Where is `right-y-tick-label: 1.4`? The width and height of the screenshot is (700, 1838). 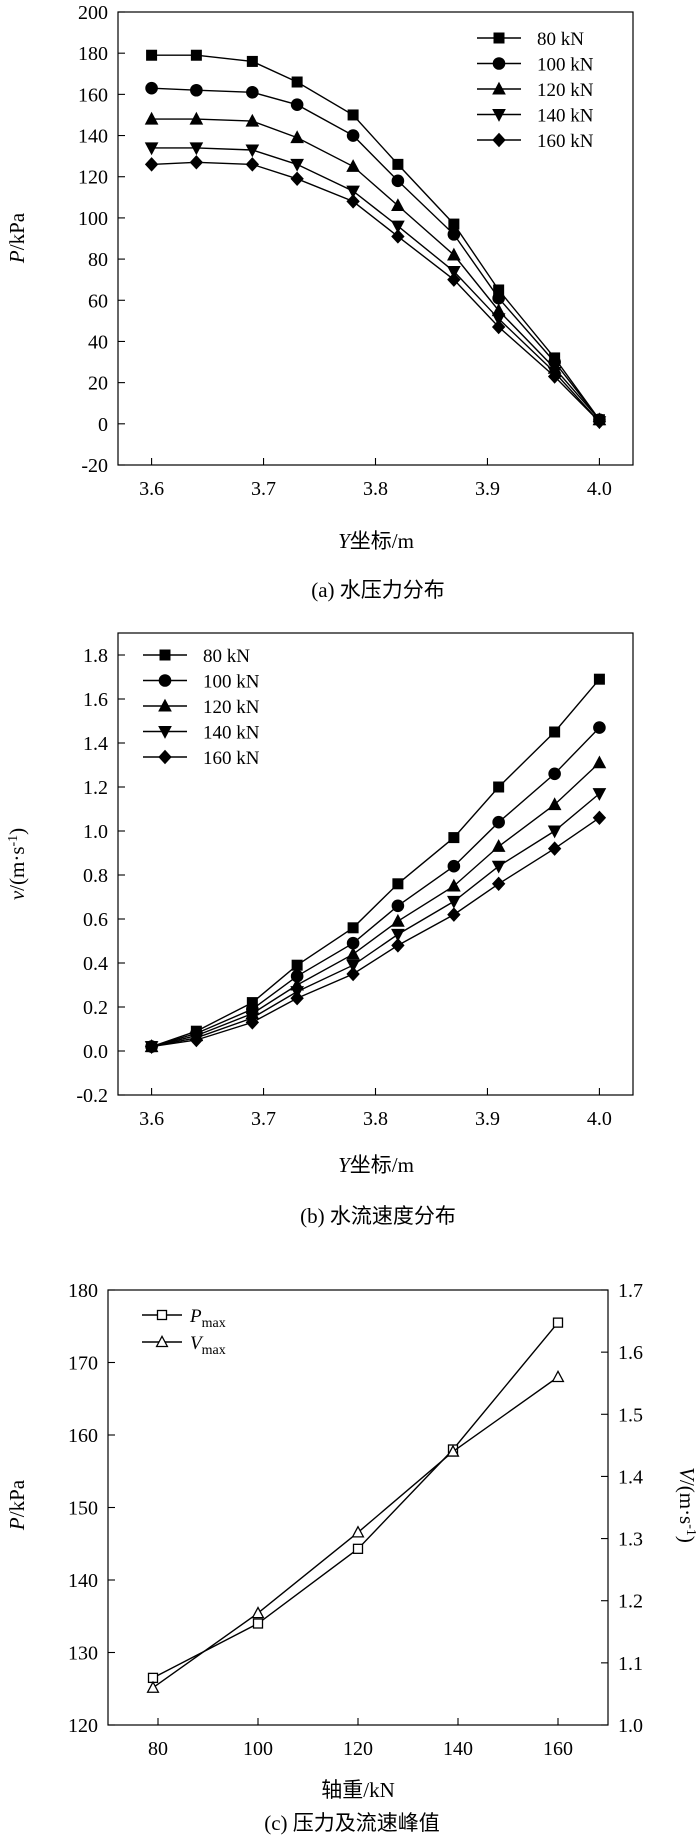 right-y-tick-label: 1.4 is located at coordinates (630, 1477).